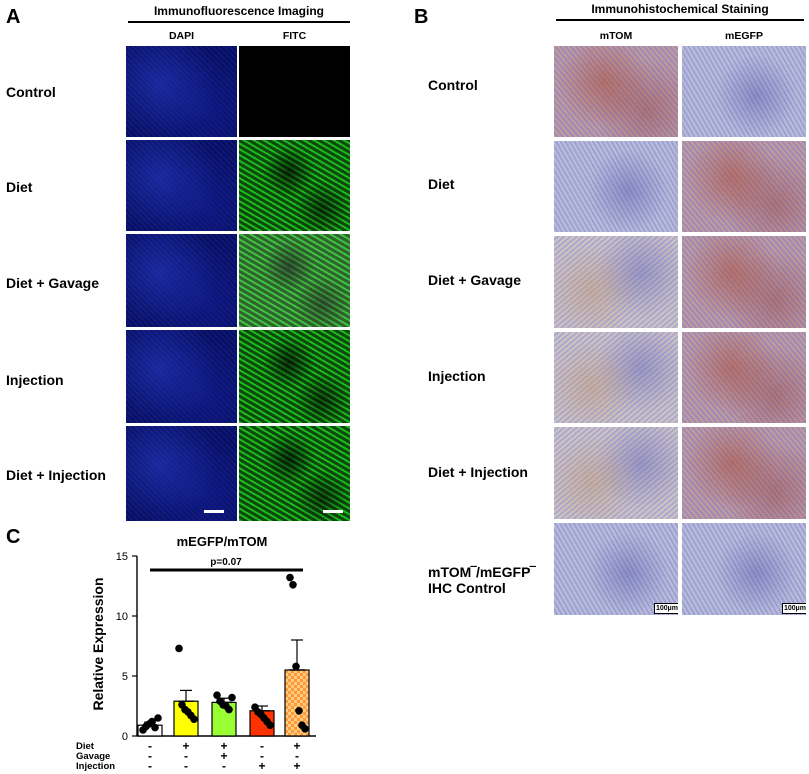 This screenshot has width=809, height=774. What do you see at coordinates (226, 562) in the screenshot?
I see `p-value-annotation: p=0.07` at bounding box center [226, 562].